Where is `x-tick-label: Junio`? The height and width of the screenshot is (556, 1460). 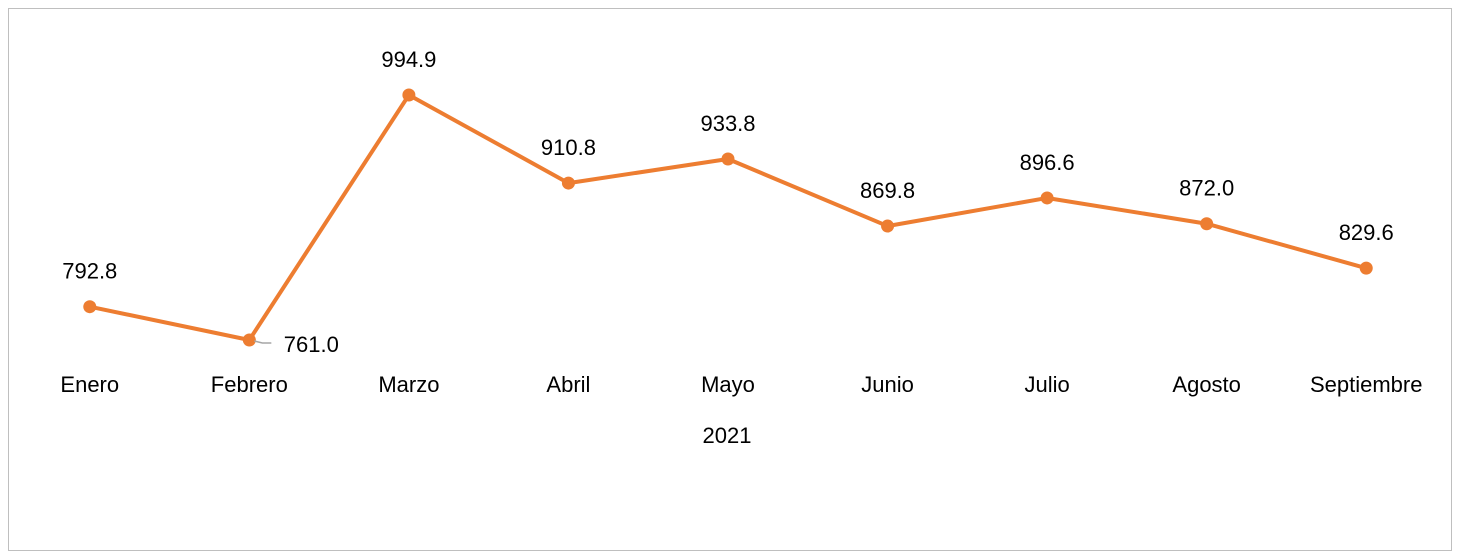 x-tick-label: Junio is located at coordinates (887, 384).